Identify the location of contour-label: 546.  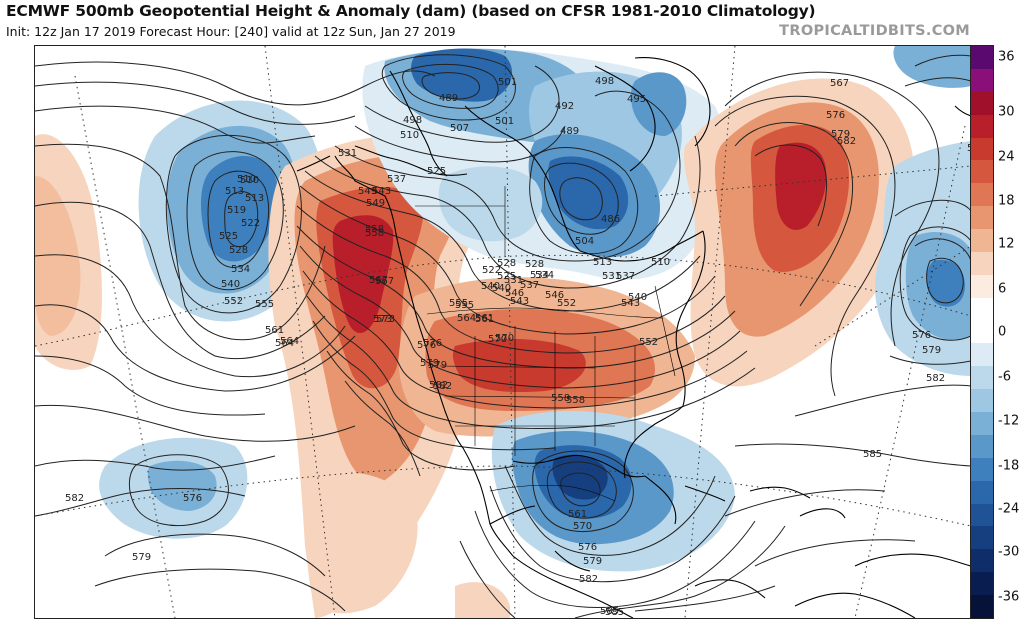
(514, 293).